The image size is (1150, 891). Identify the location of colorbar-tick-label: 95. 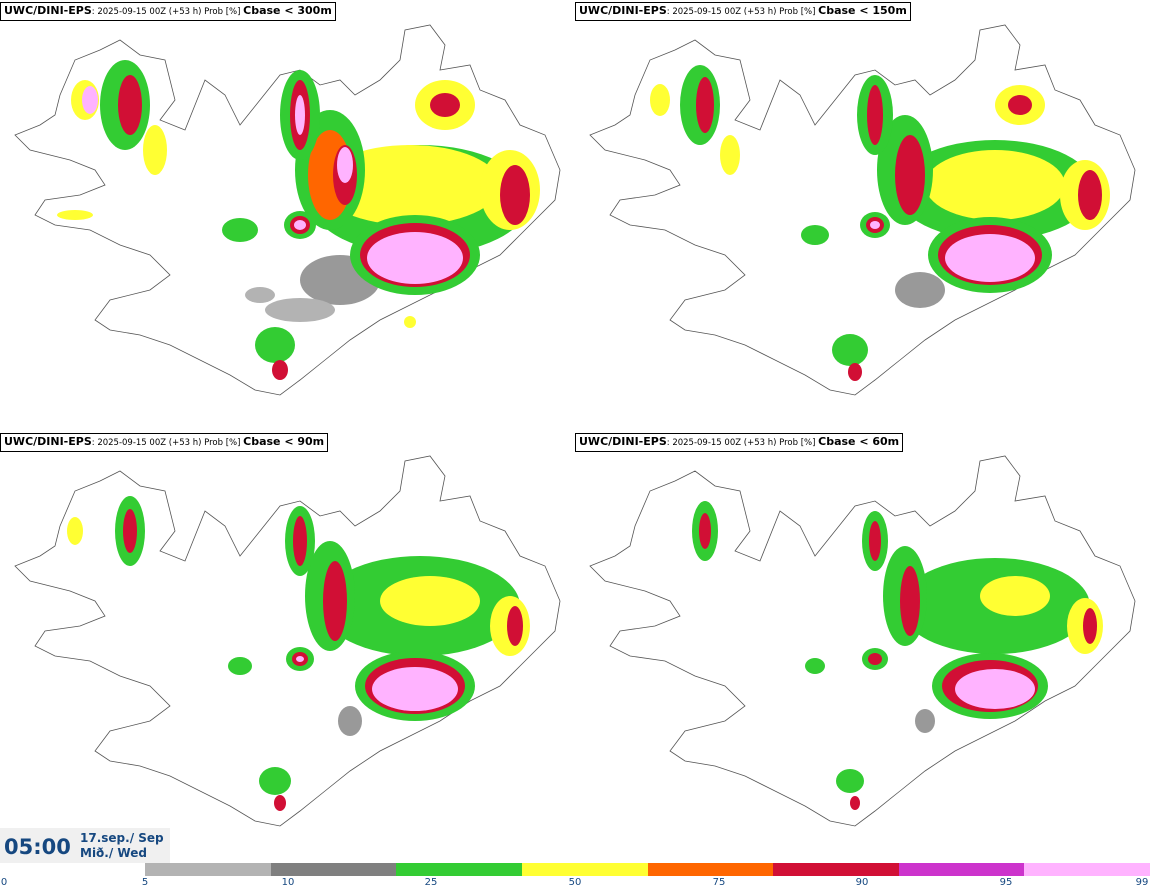
(1006, 882).